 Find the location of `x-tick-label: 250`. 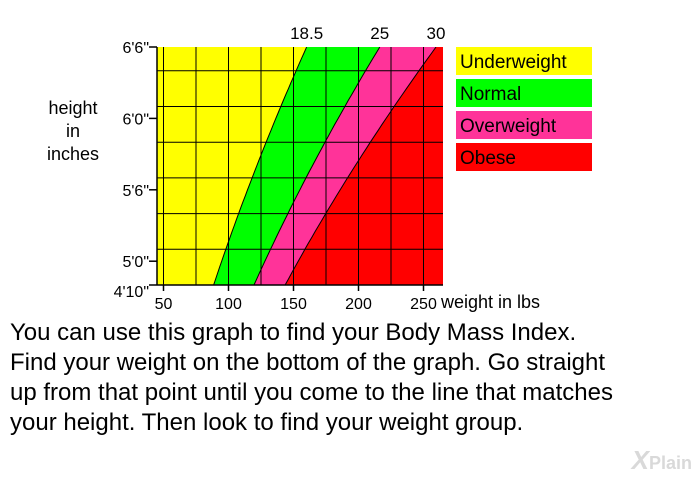

x-tick-label: 250 is located at coordinates (423, 304).